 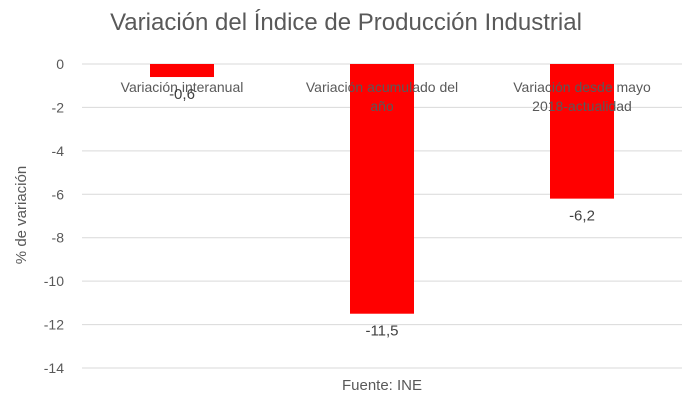 I want to click on category-label-line: Variación desde mayo, so click(x=582, y=87).